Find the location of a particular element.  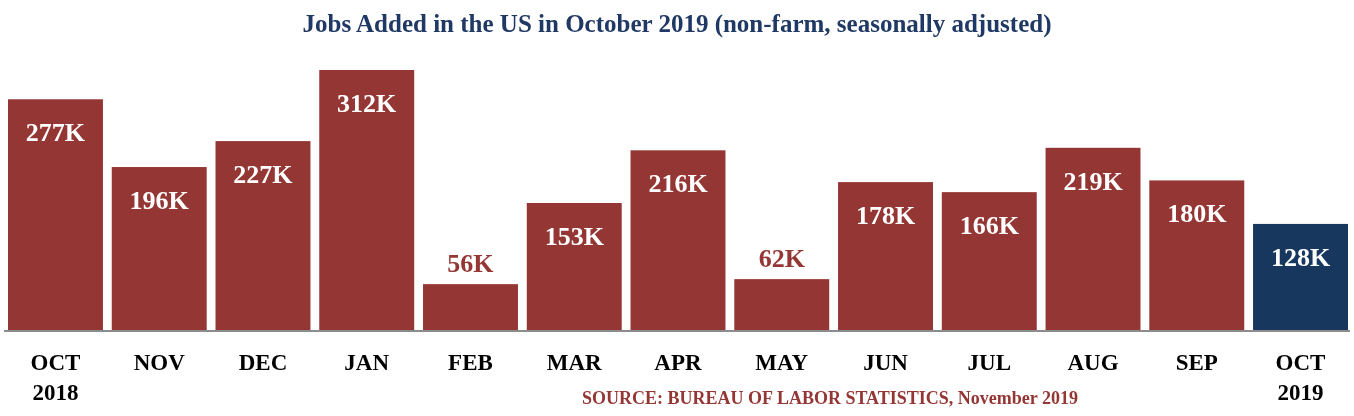

data-label: 178K is located at coordinates (885, 216).